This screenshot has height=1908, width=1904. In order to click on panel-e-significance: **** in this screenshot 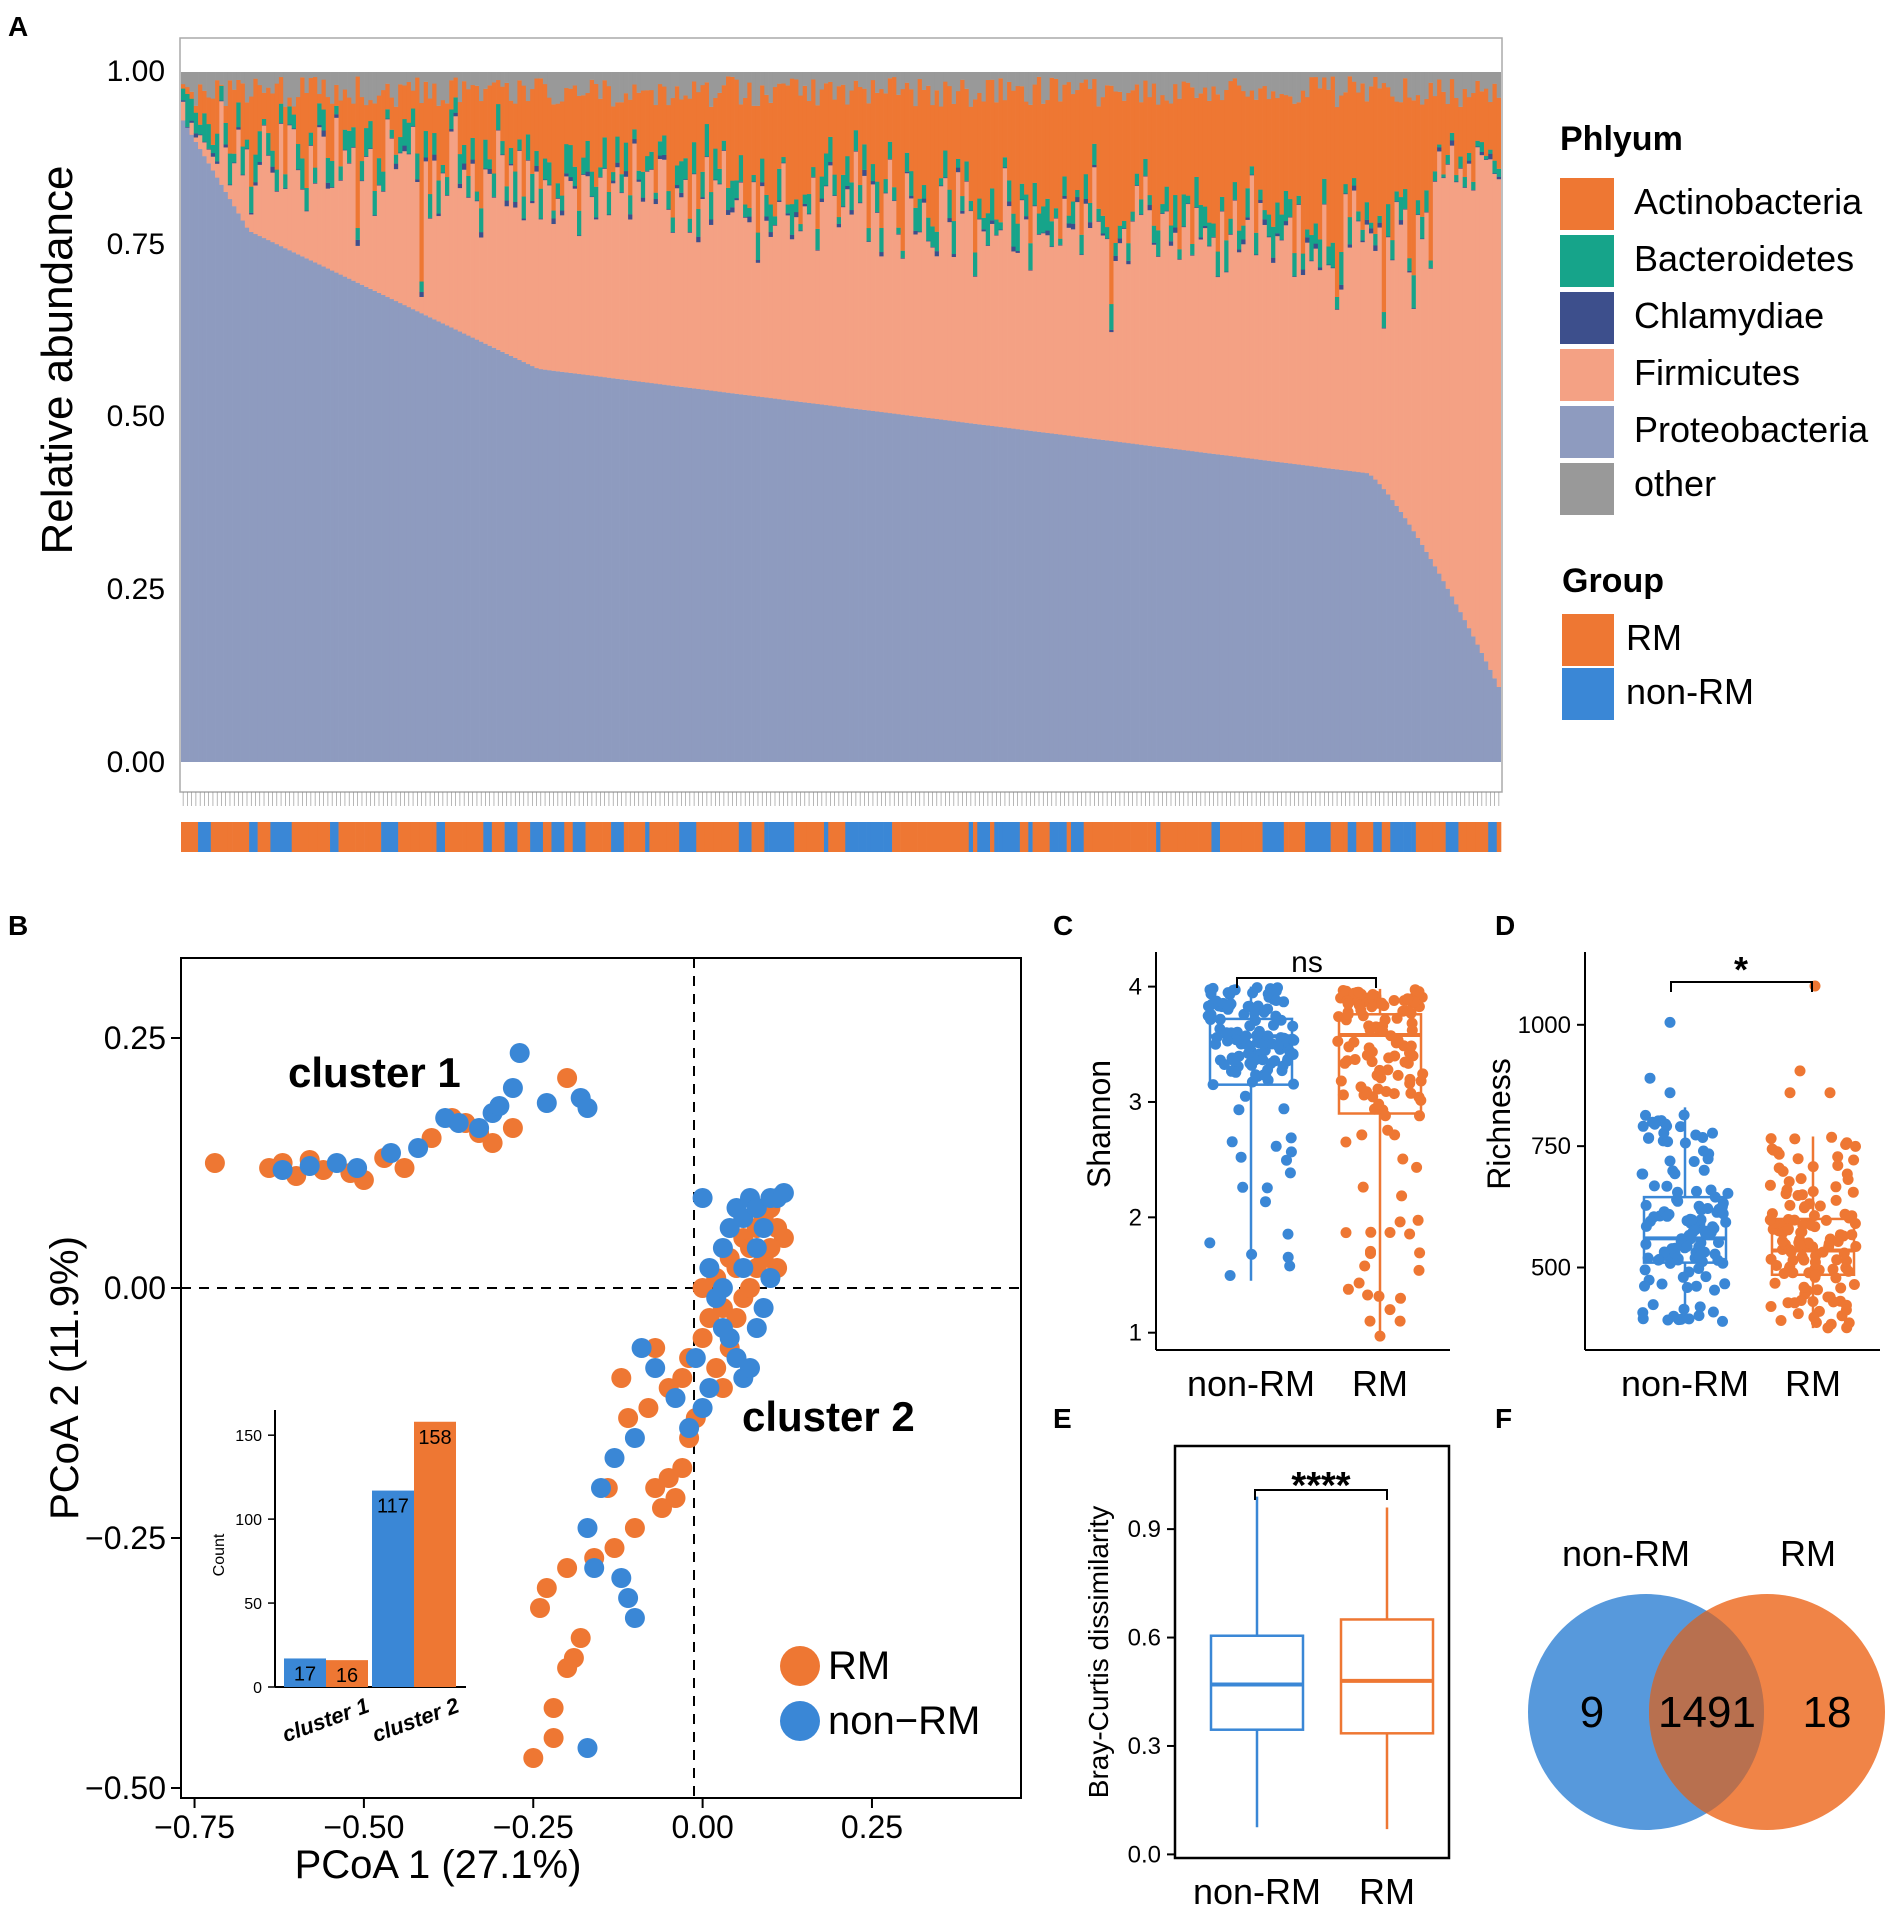, I will do `click(1320, 1486)`.